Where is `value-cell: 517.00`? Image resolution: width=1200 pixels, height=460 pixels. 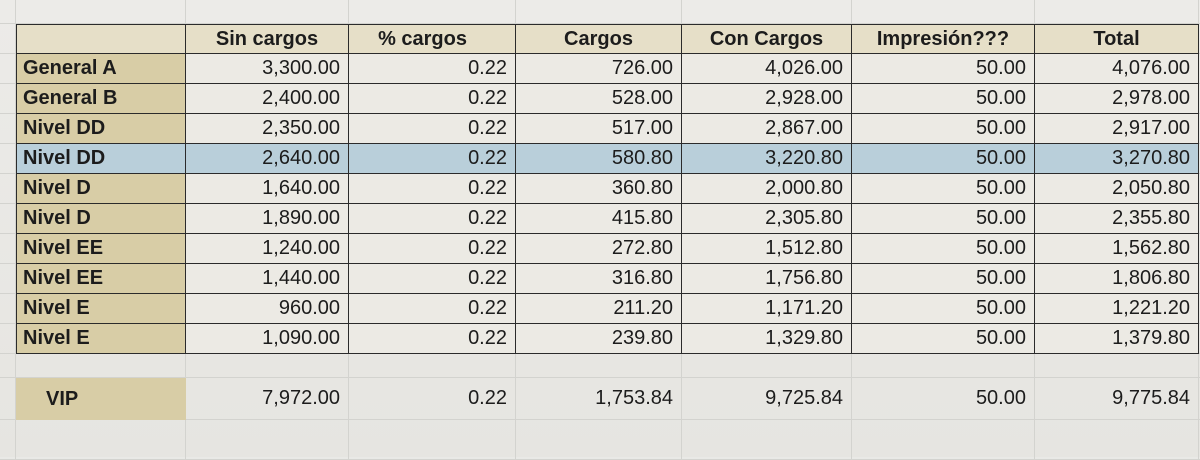 value-cell: 517.00 is located at coordinates (599, 129).